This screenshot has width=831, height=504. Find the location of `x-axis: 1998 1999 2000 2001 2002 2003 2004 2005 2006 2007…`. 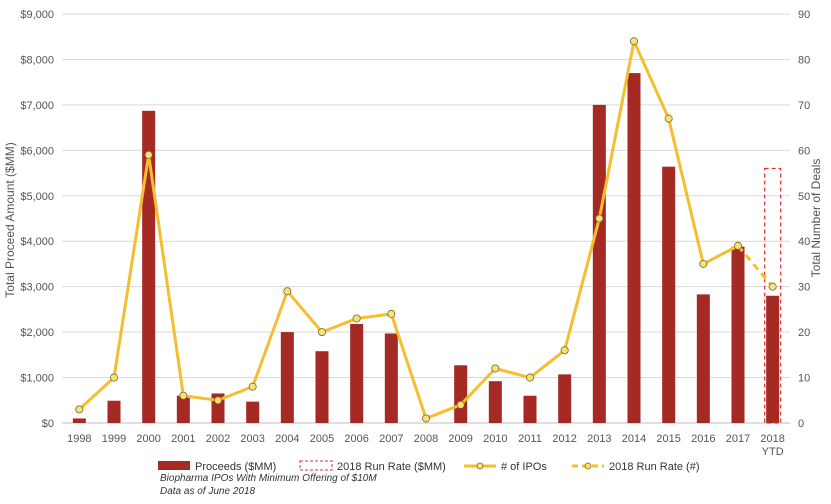

x-axis: 1998 1999 2000 2001 2002 2003 2004 2005 2006 2007… is located at coordinates (426, 445).